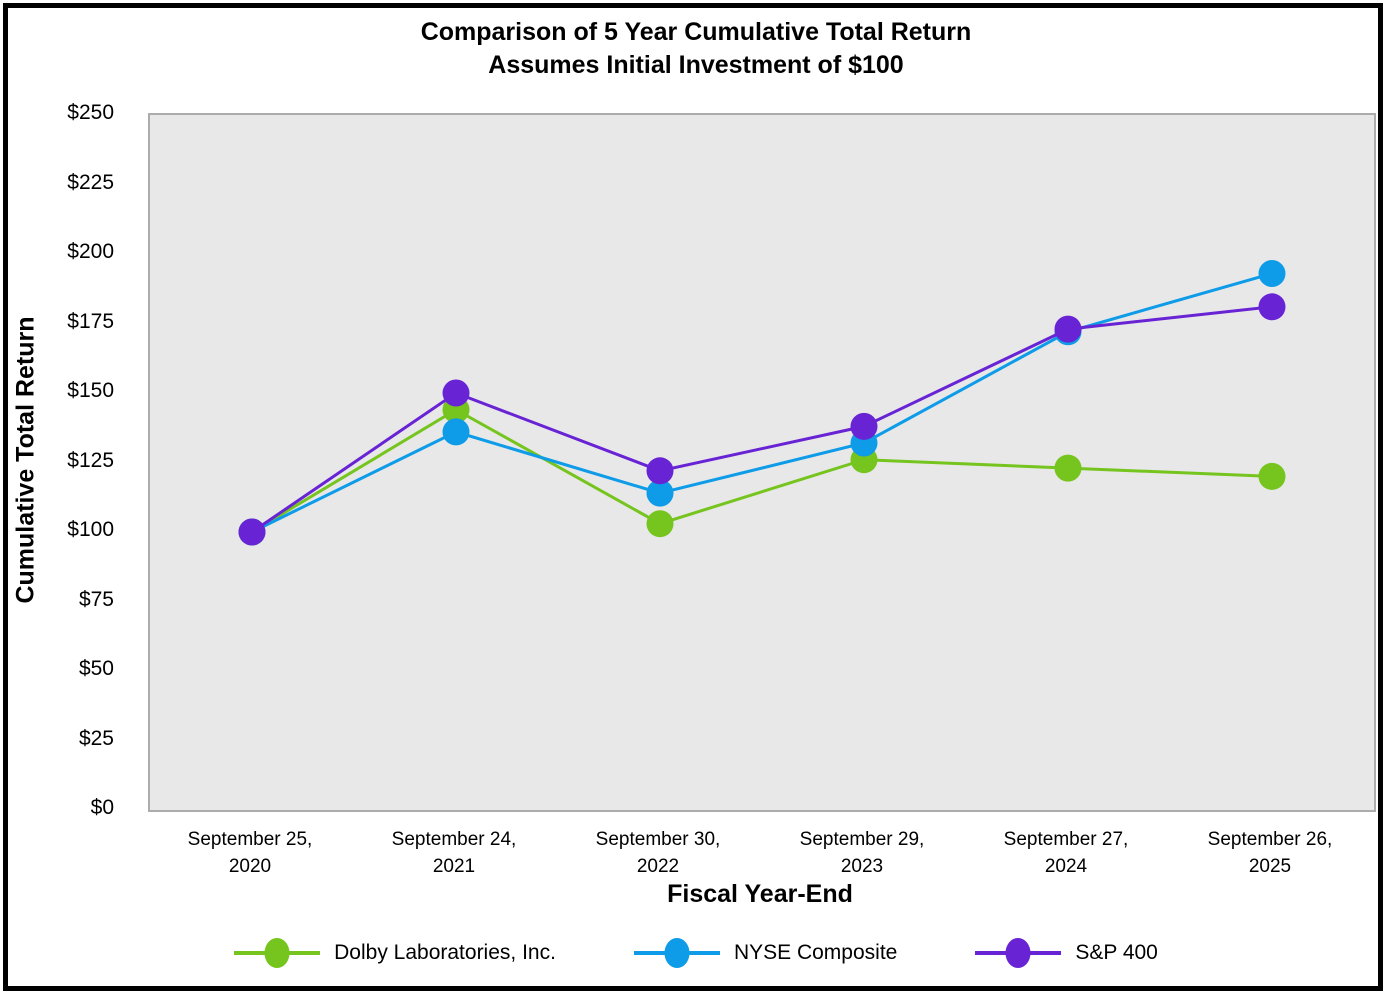  Describe the element at coordinates (1066, 866) in the screenshot. I see `x-tick-label-line2: 2024` at that location.